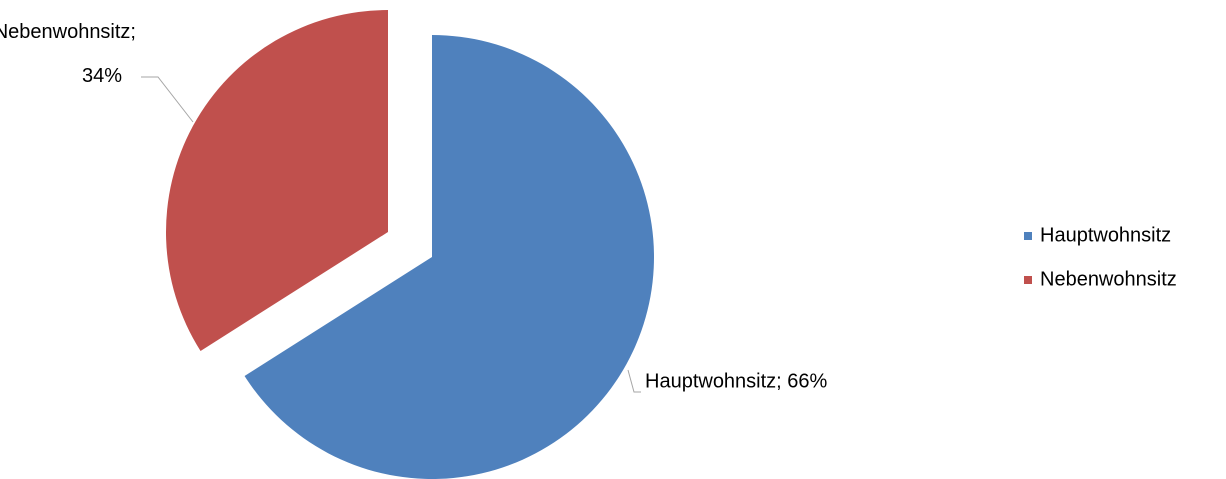 Image resolution: width=1226 pixels, height=479 pixels. I want to click on pie-slice, so click(276, 180).